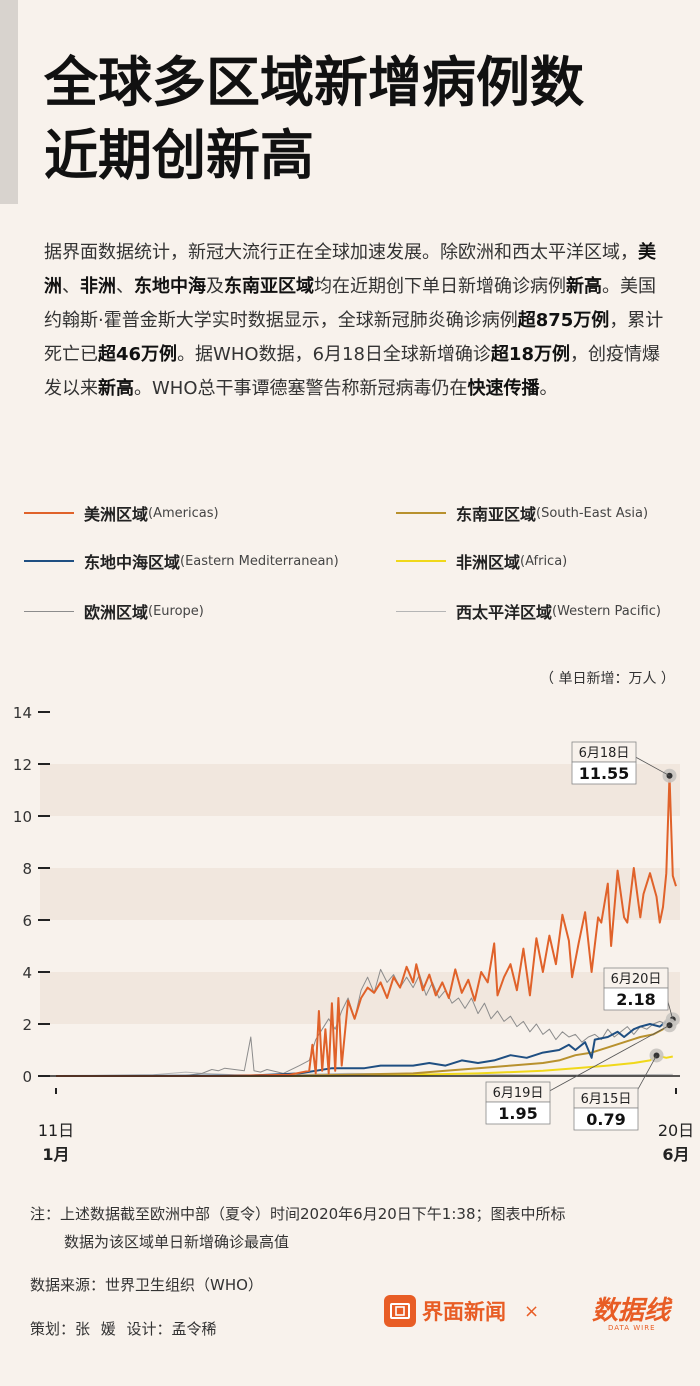 This screenshot has width=700, height=1386. I want to click on intro-bold: 超46万例, so click(138, 354).